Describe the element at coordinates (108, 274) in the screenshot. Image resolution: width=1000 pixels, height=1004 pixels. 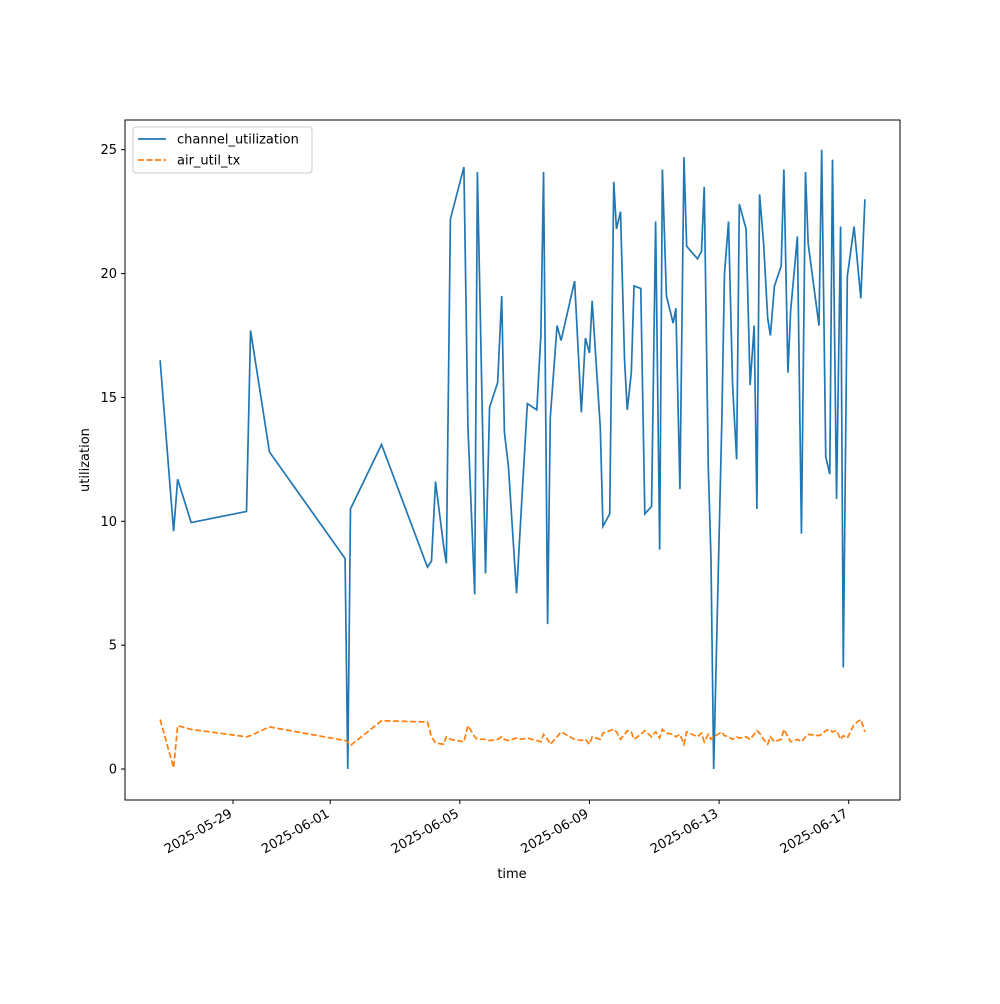
I see `y-tick-label: 20` at that location.